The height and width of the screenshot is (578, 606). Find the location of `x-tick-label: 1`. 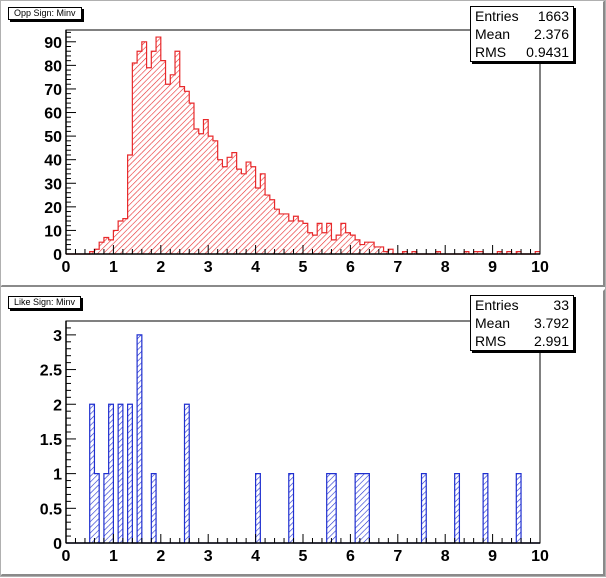

x-tick-label: 1 is located at coordinates (113, 267).